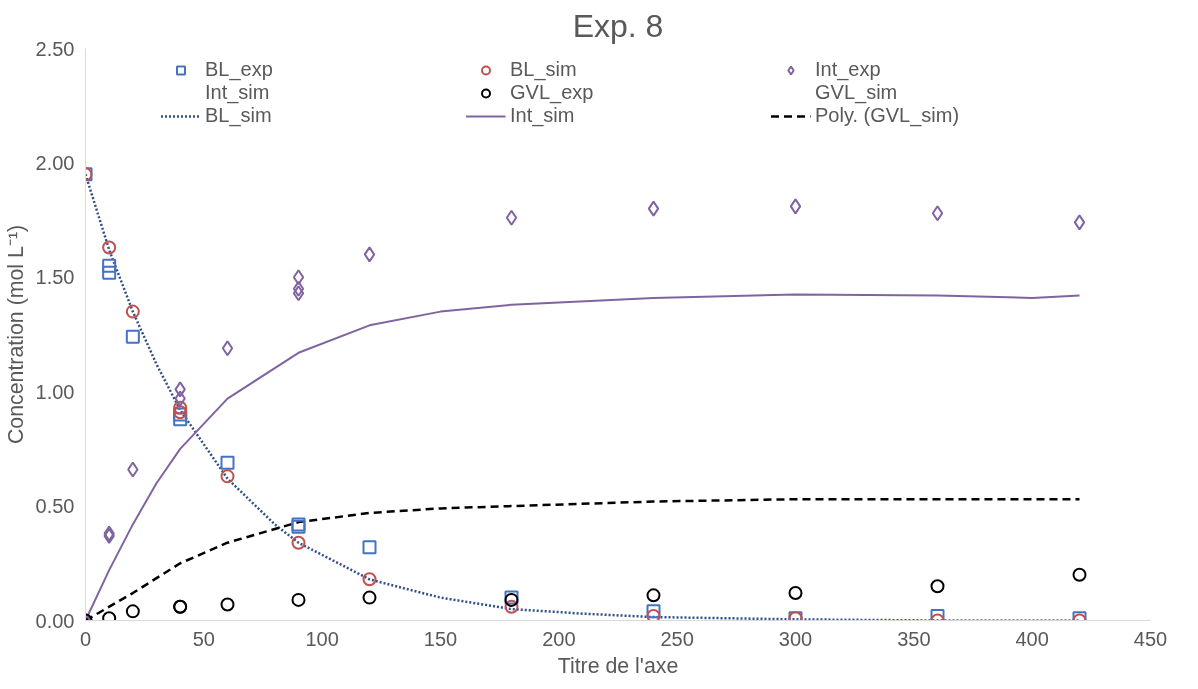 This screenshot has width=1198, height=689. Describe the element at coordinates (618, 665) in the screenshot. I see `x-axis-title: Titre de l'axe` at that location.